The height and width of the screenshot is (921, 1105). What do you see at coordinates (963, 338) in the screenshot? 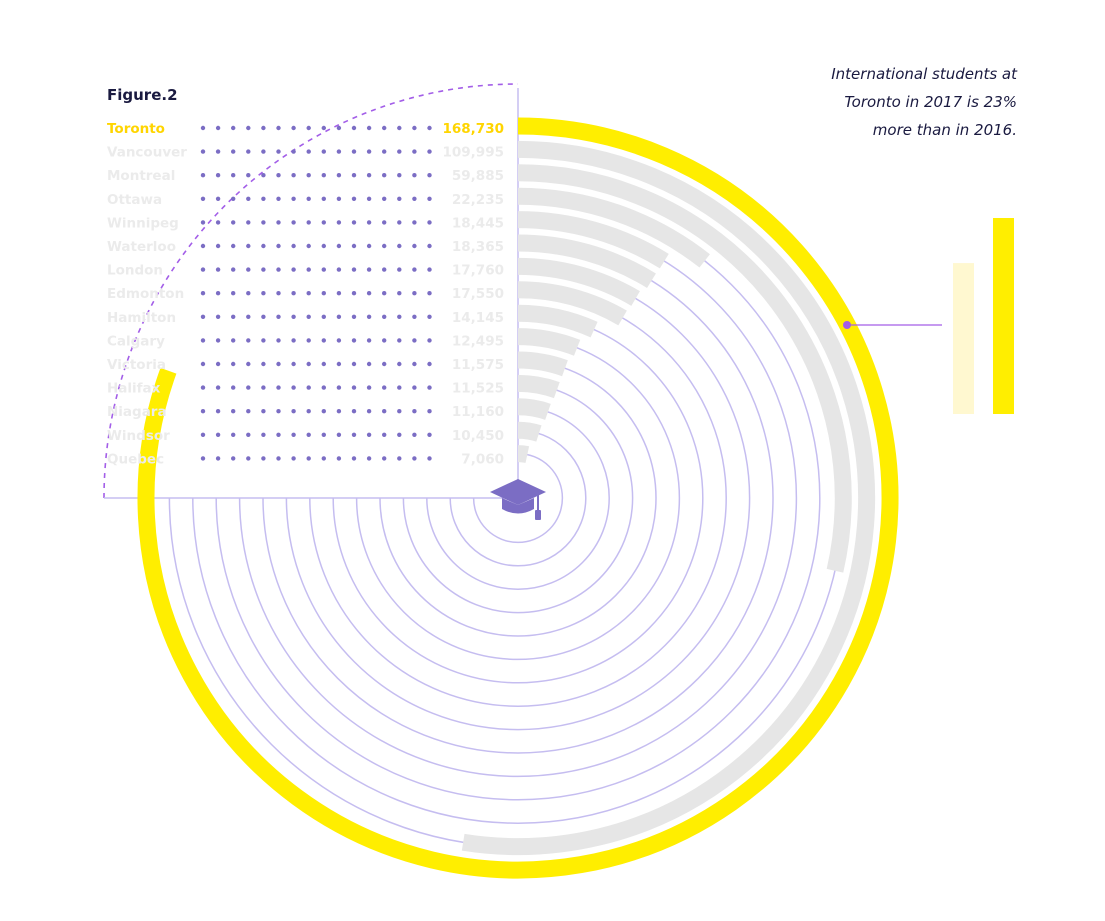
I see `comparison-bar-2016` at bounding box center [963, 338].